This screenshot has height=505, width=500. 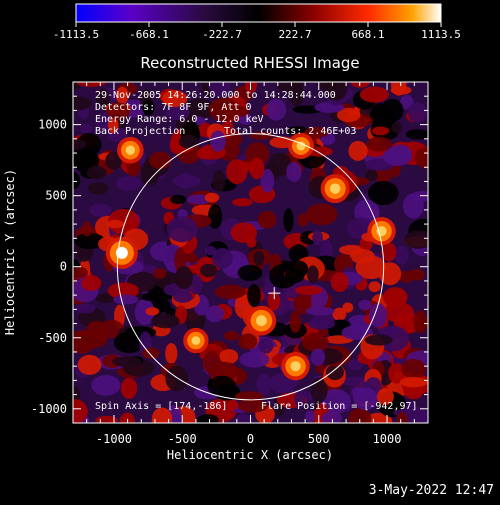 I want to click on annotation-flare-position: Flare Position = [-942,97], so click(x=339, y=406).